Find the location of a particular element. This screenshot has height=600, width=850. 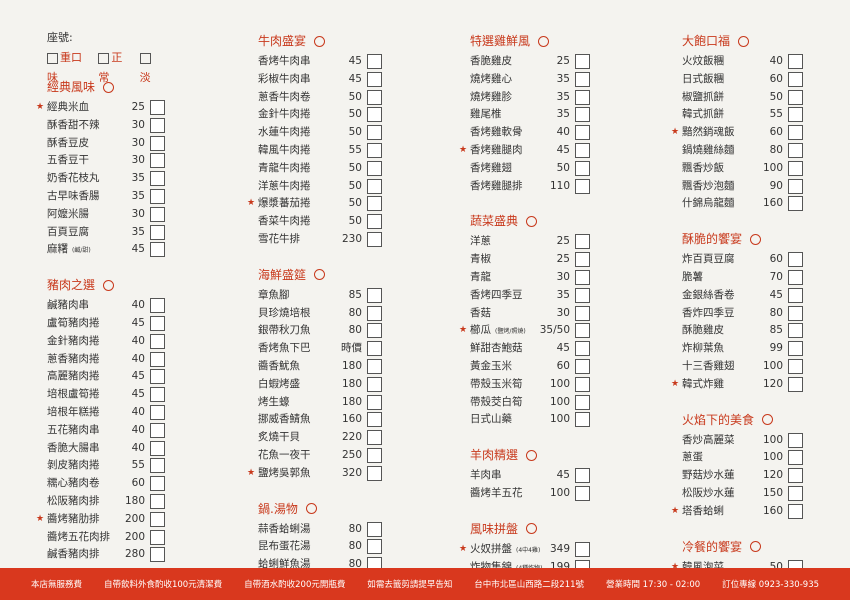

taste-option: 正常 is located at coordinates (116, 66).